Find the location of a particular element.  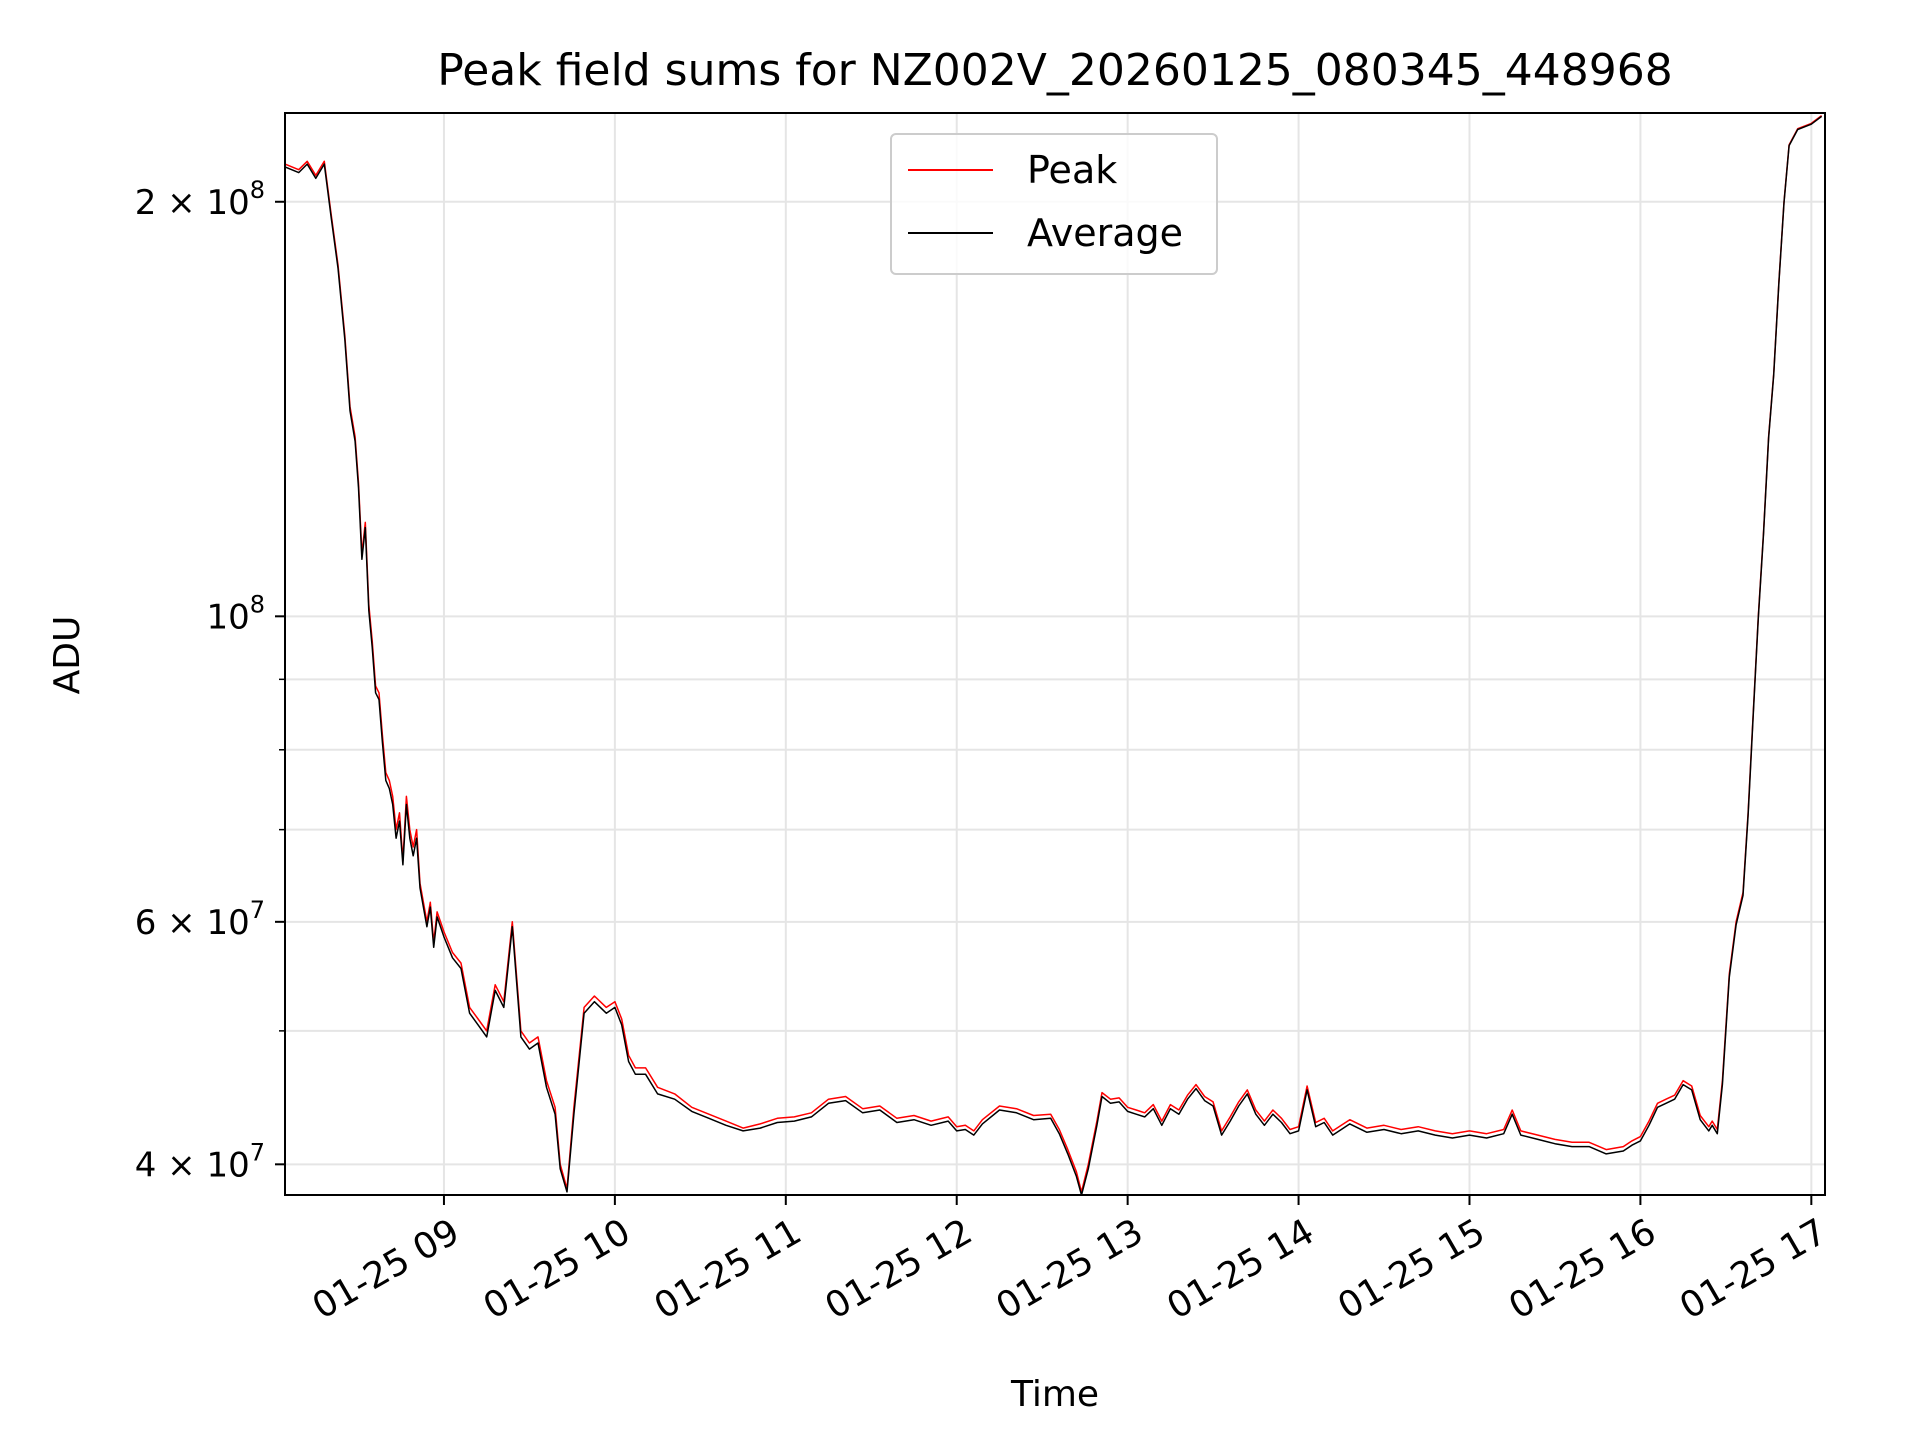

x-axis-label: Time is located at coordinates (1054, 1394).